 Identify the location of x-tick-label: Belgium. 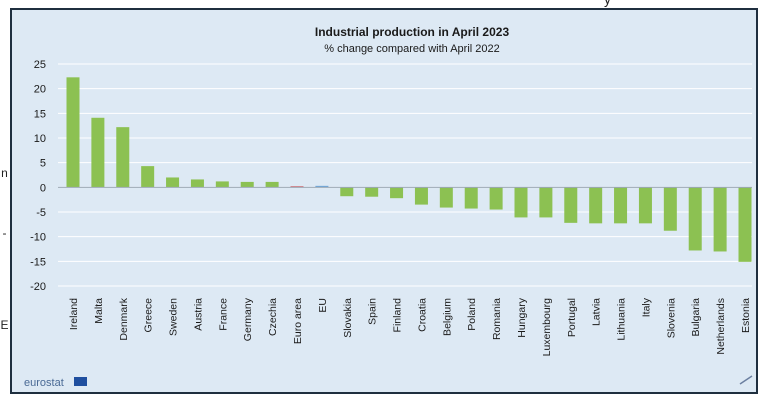
(447, 317).